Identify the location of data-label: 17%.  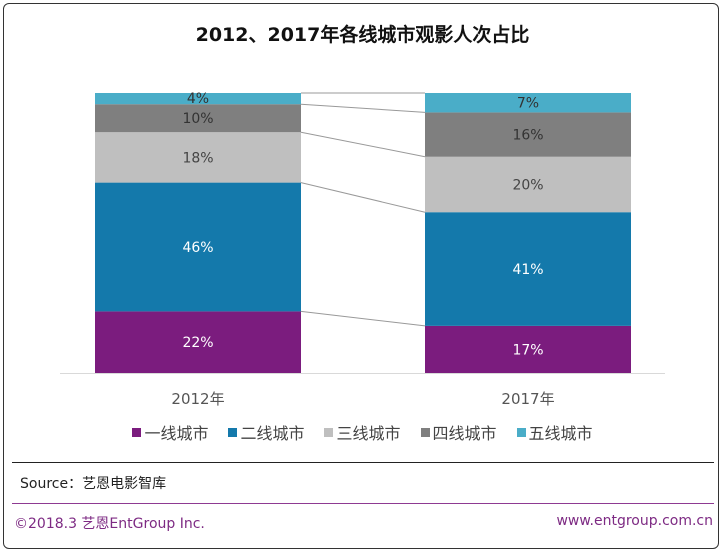
(527, 350).